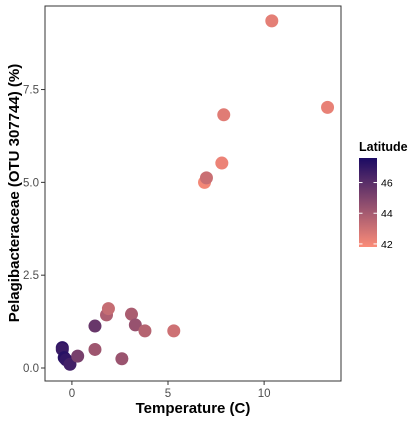  I want to click on y-tick-label: 2.5, so click(31, 276).